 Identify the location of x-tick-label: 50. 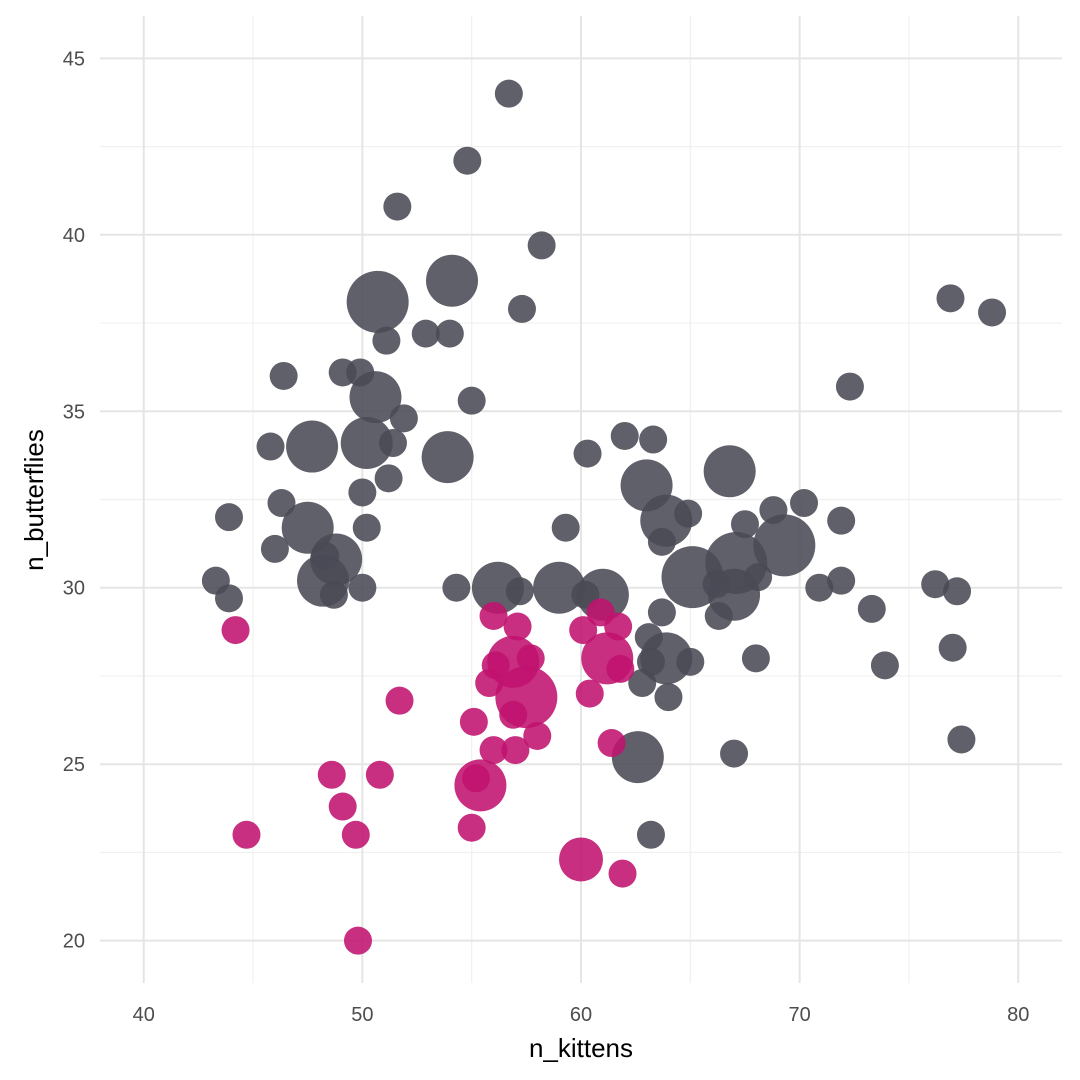
(362, 1015).